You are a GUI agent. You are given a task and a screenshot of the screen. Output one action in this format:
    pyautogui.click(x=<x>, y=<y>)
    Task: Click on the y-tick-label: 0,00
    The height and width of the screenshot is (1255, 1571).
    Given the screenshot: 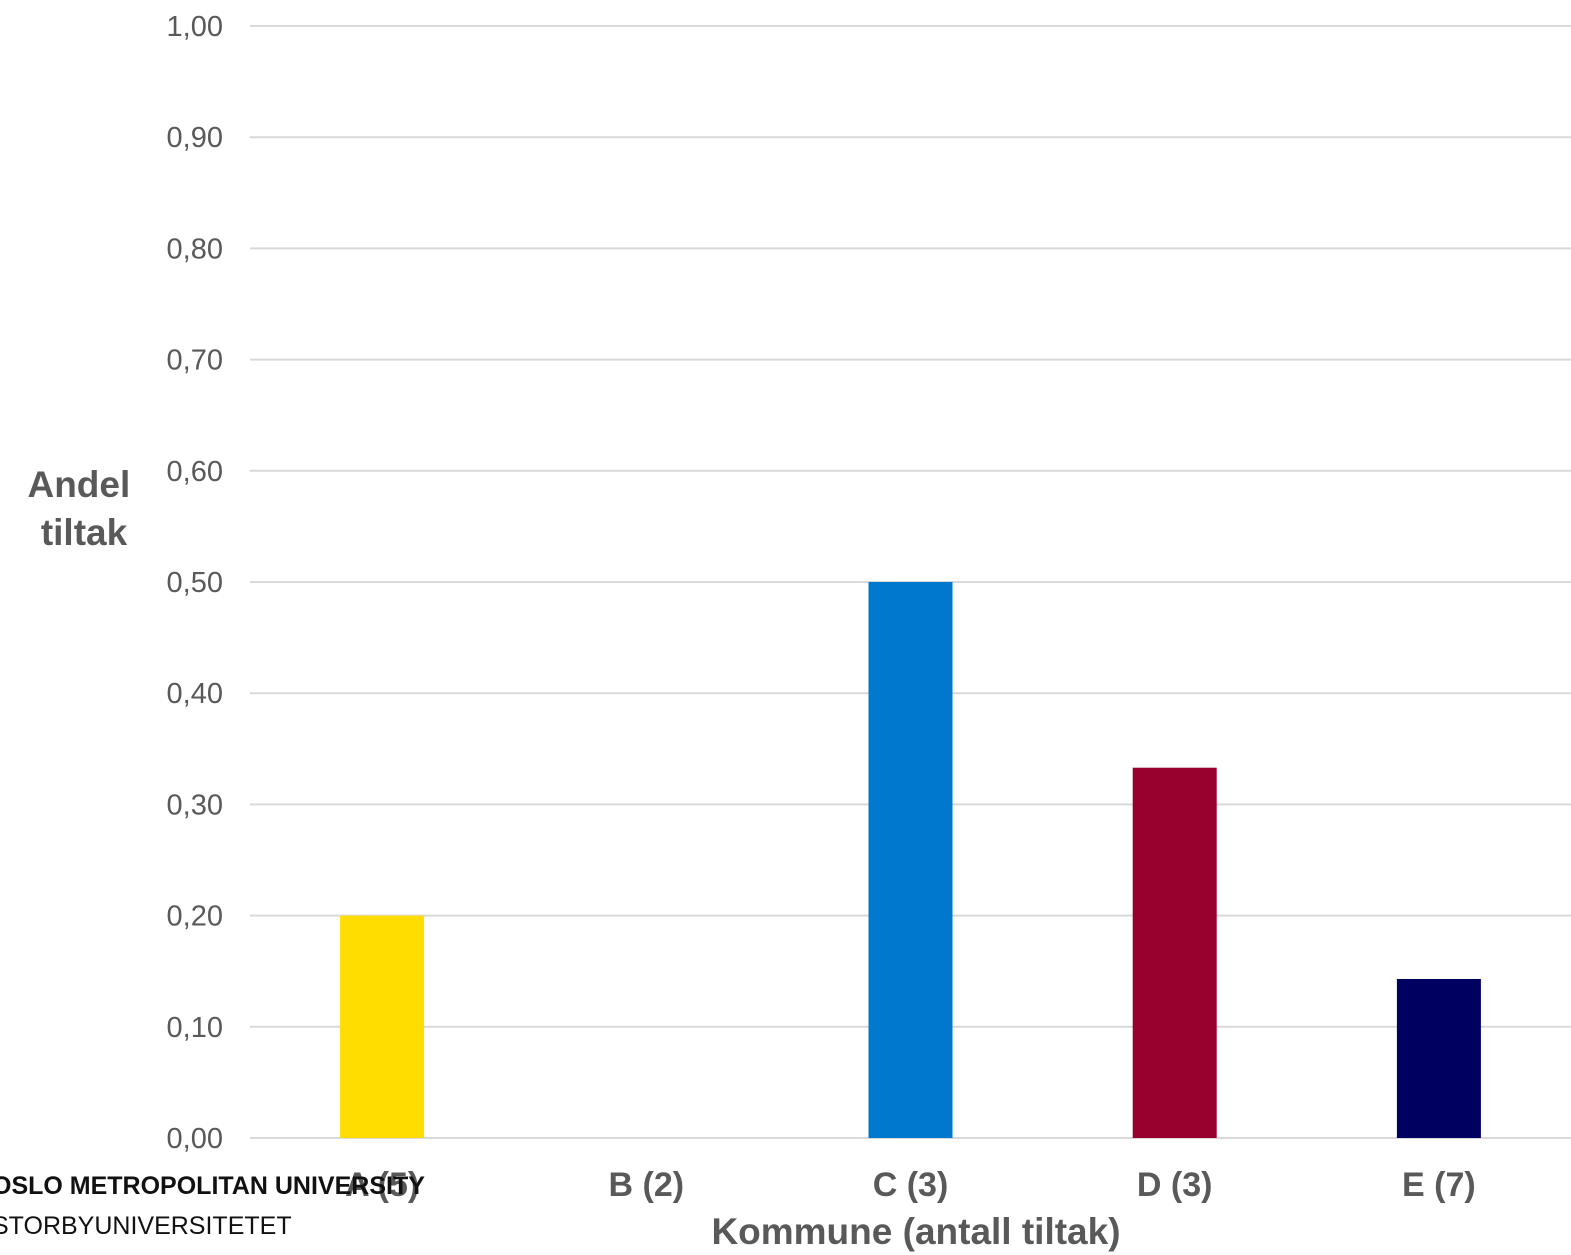 What is the action you would take?
    pyautogui.click(x=195, y=1139)
    